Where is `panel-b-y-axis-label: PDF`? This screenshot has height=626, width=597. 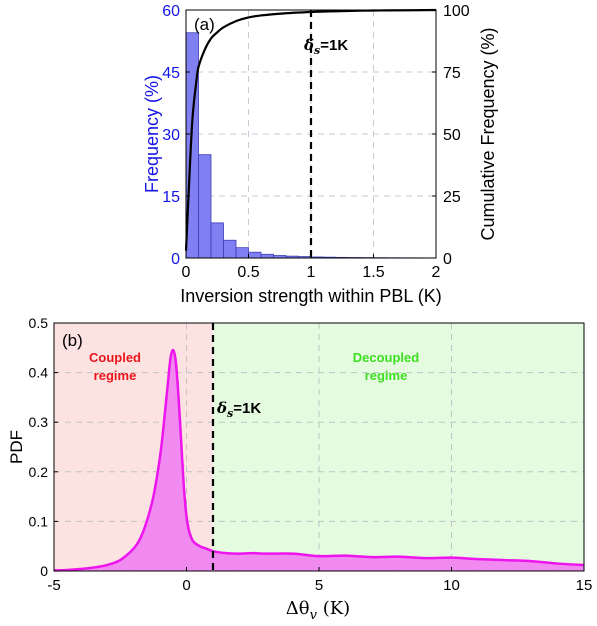
panel-b-y-axis-label: PDF is located at coordinates (16, 447).